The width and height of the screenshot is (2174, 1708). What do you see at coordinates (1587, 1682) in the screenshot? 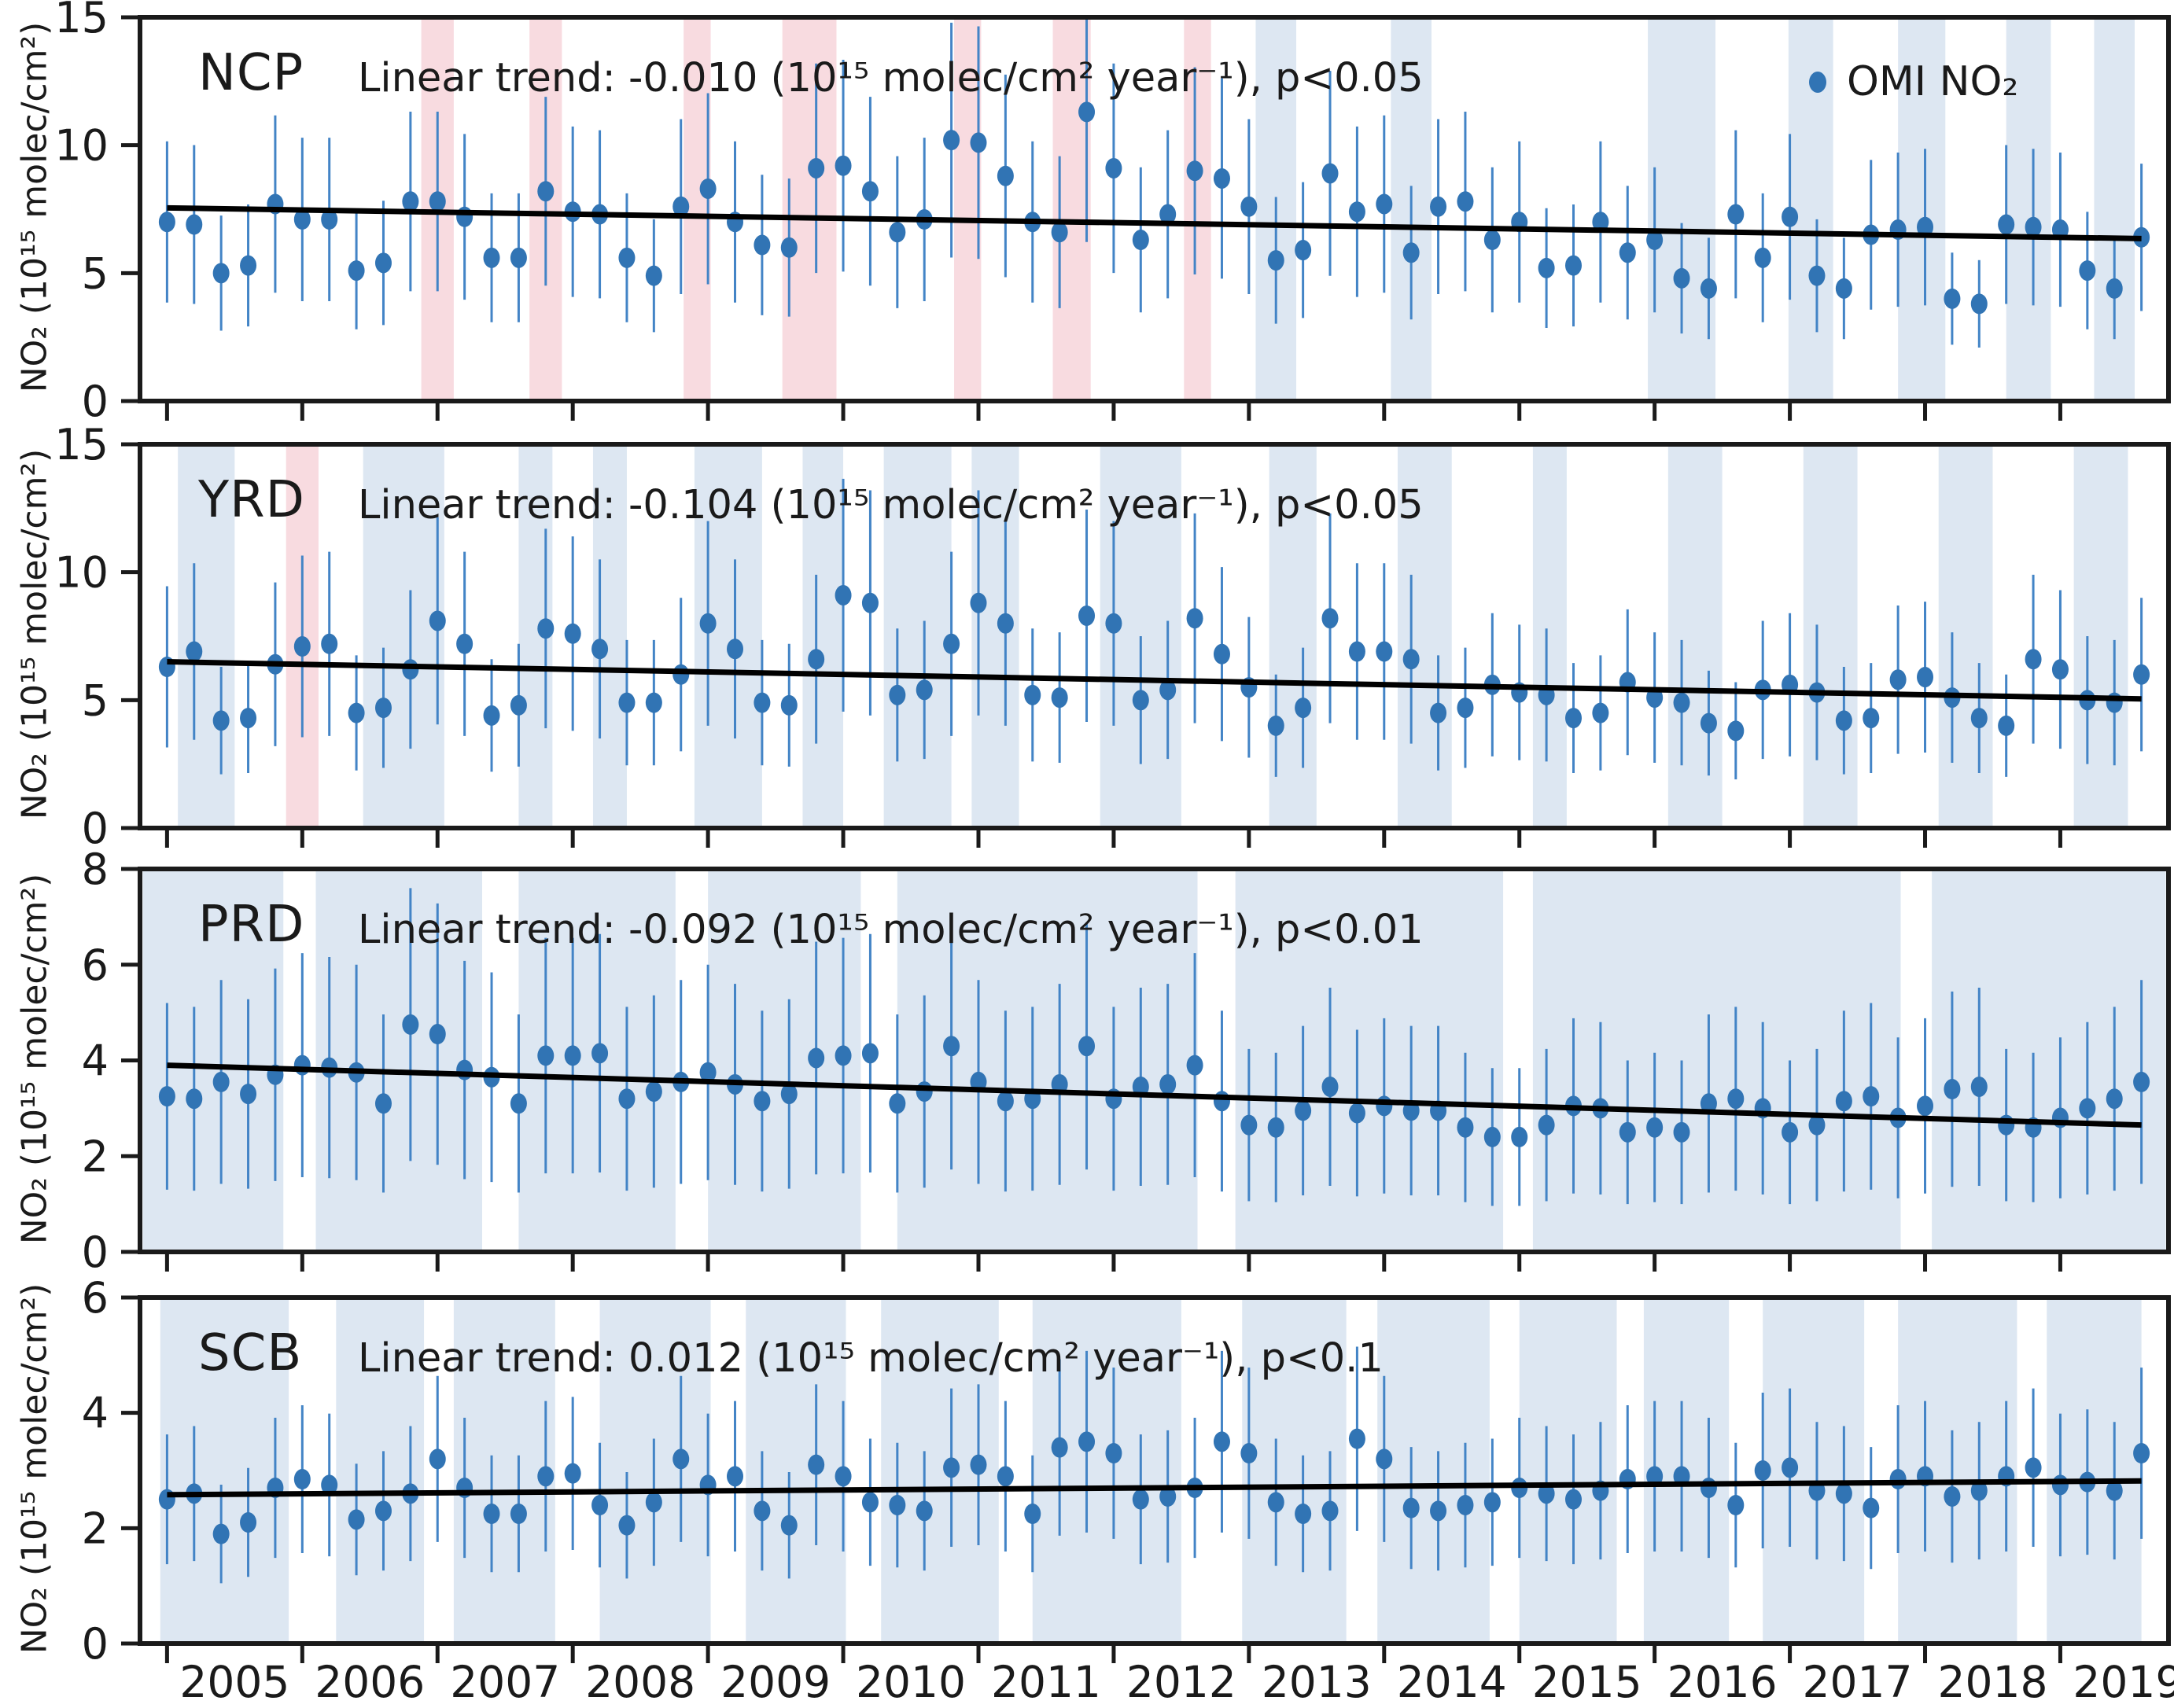
I see `x-tick-label: 2015` at bounding box center [1587, 1682].